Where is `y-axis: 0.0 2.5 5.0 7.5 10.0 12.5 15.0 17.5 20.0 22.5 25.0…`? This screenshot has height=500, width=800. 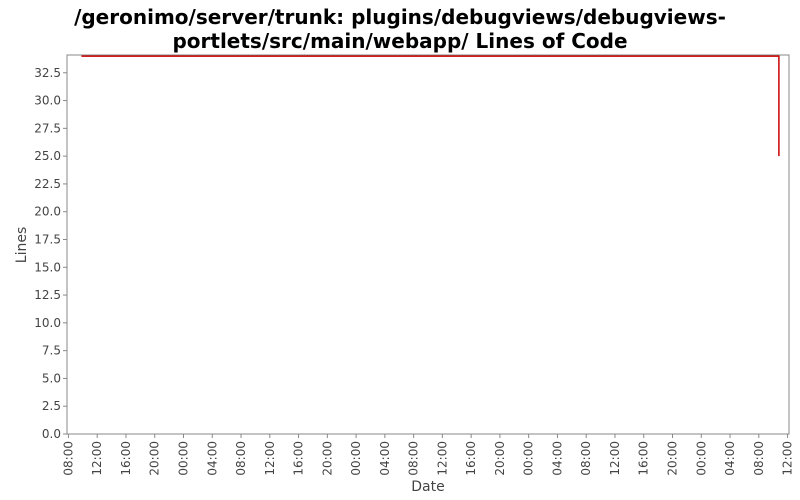
y-axis: 0.0 2.5 5.0 7.5 10.0 12.5 15.0 17.5 20.0 22.5 25.0… is located at coordinates (50, 253).